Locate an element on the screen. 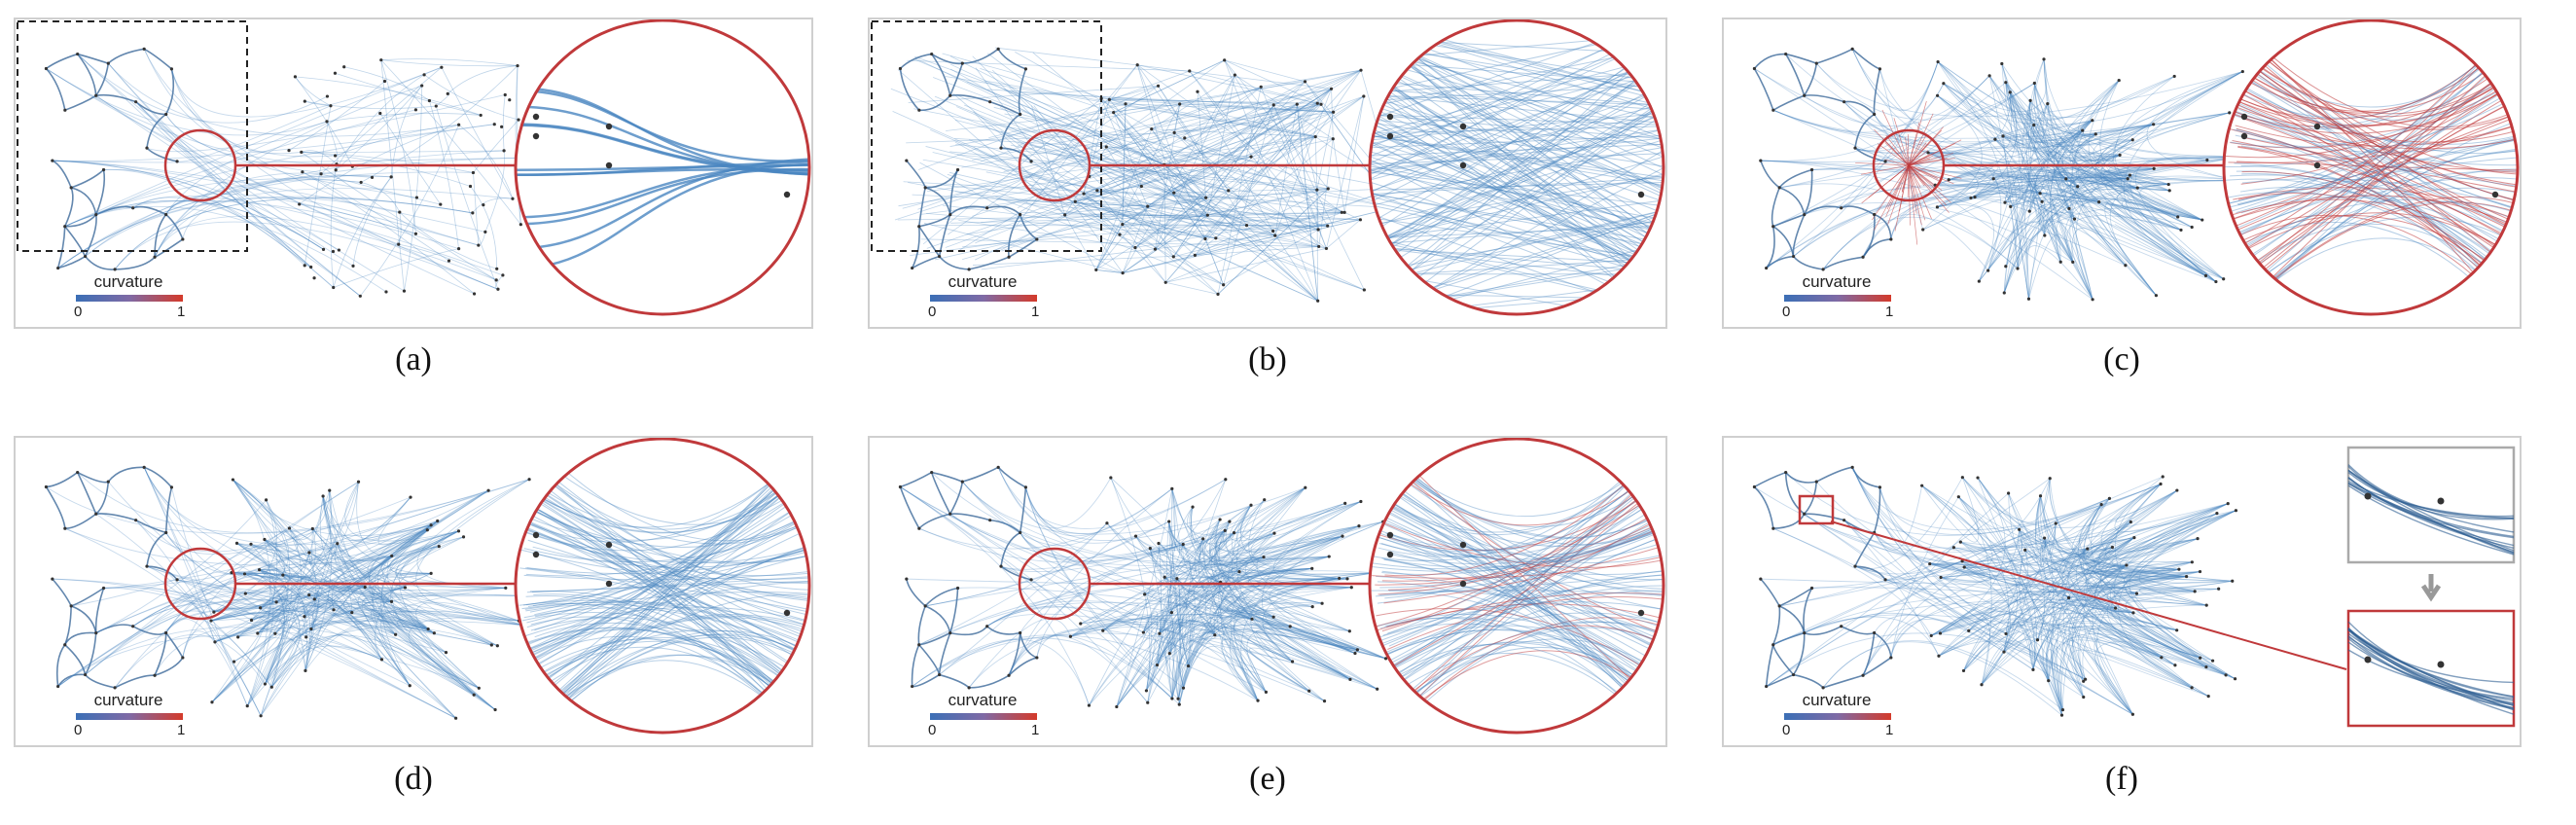 The width and height of the screenshot is (2576, 825). colorbar is located at coordinates (129, 298).